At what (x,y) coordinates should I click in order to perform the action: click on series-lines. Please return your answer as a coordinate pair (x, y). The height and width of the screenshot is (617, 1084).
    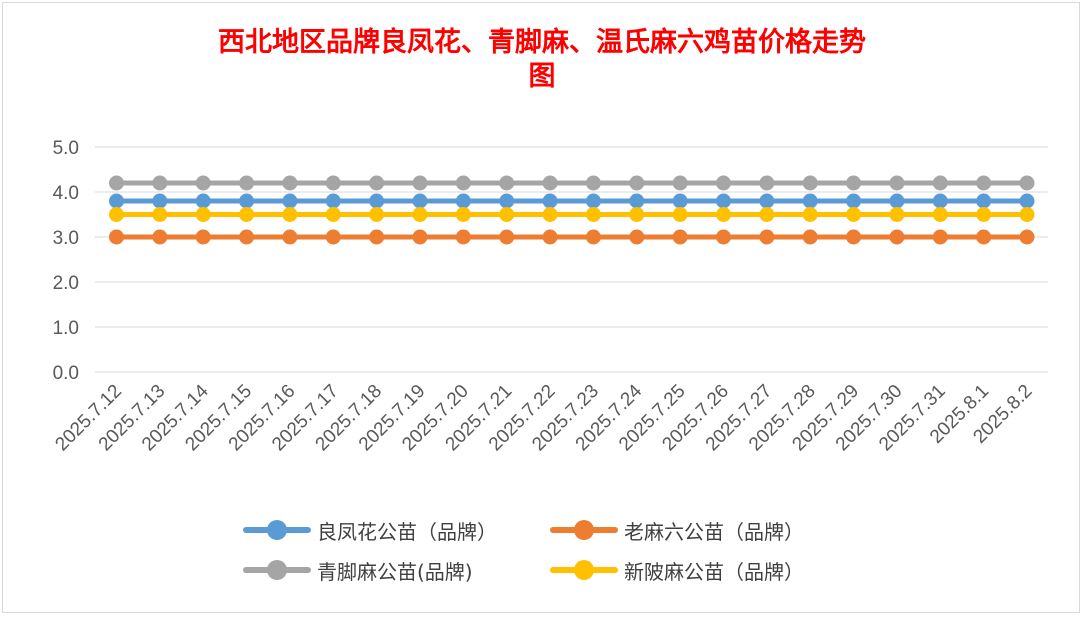
    Looking at the image, I should click on (572, 210).